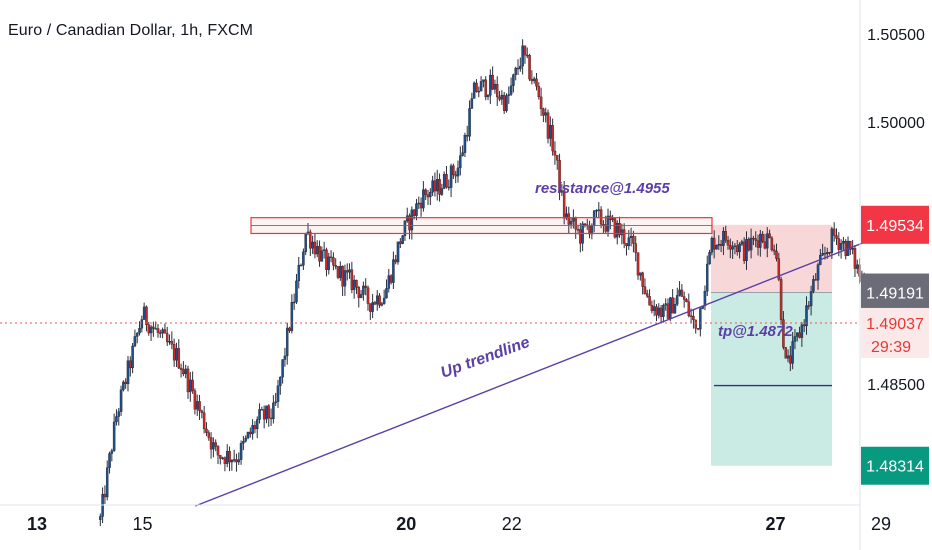  I want to click on time-tick-0: 13, so click(37, 524).